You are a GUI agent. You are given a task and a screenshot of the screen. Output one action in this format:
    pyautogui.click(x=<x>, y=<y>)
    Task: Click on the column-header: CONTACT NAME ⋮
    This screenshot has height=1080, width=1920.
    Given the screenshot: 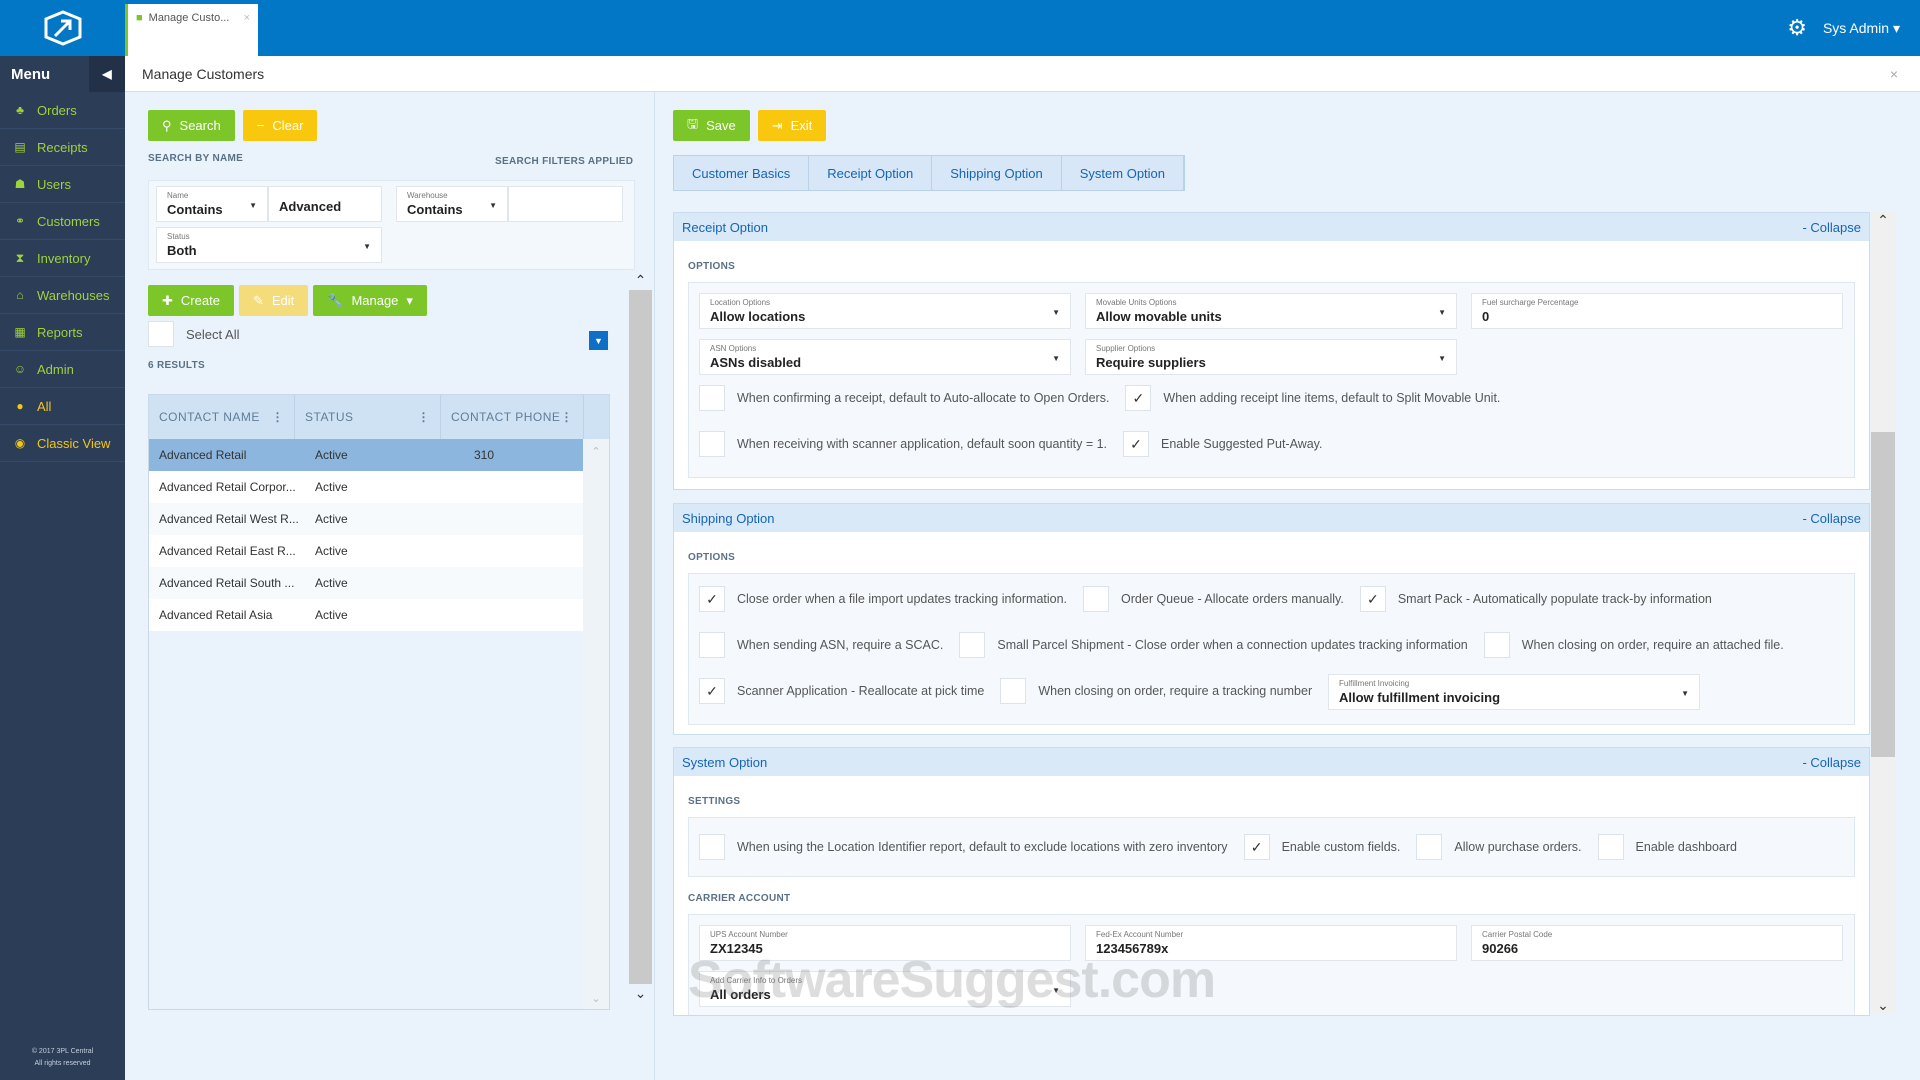 What is the action you would take?
    pyautogui.click(x=222, y=417)
    